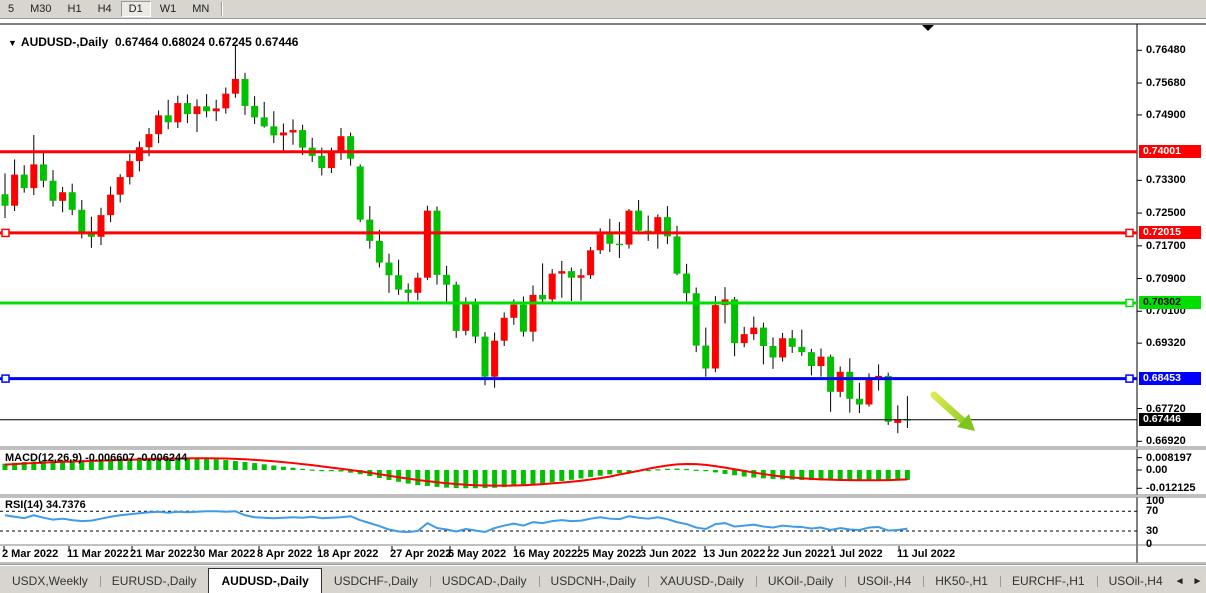  Describe the element at coordinates (798, 554) in the screenshot. I see `date-label: 22 Jun 2022` at that location.